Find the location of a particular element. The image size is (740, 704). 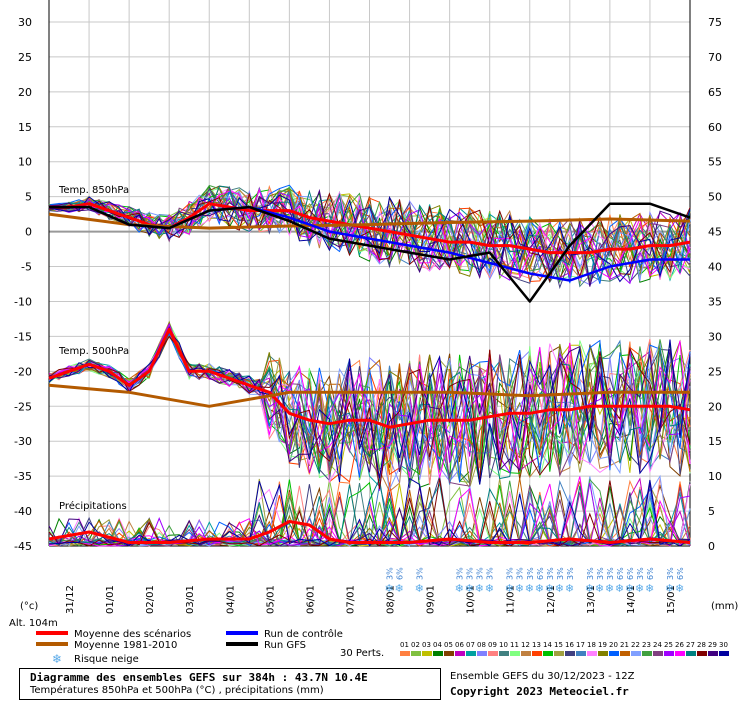

left-axis-ticks: 30 25 20 15 10 5 0 -5 -10 -15 -20 -25 -30 -35 -40 -45 is located at coordinates (23, 284).